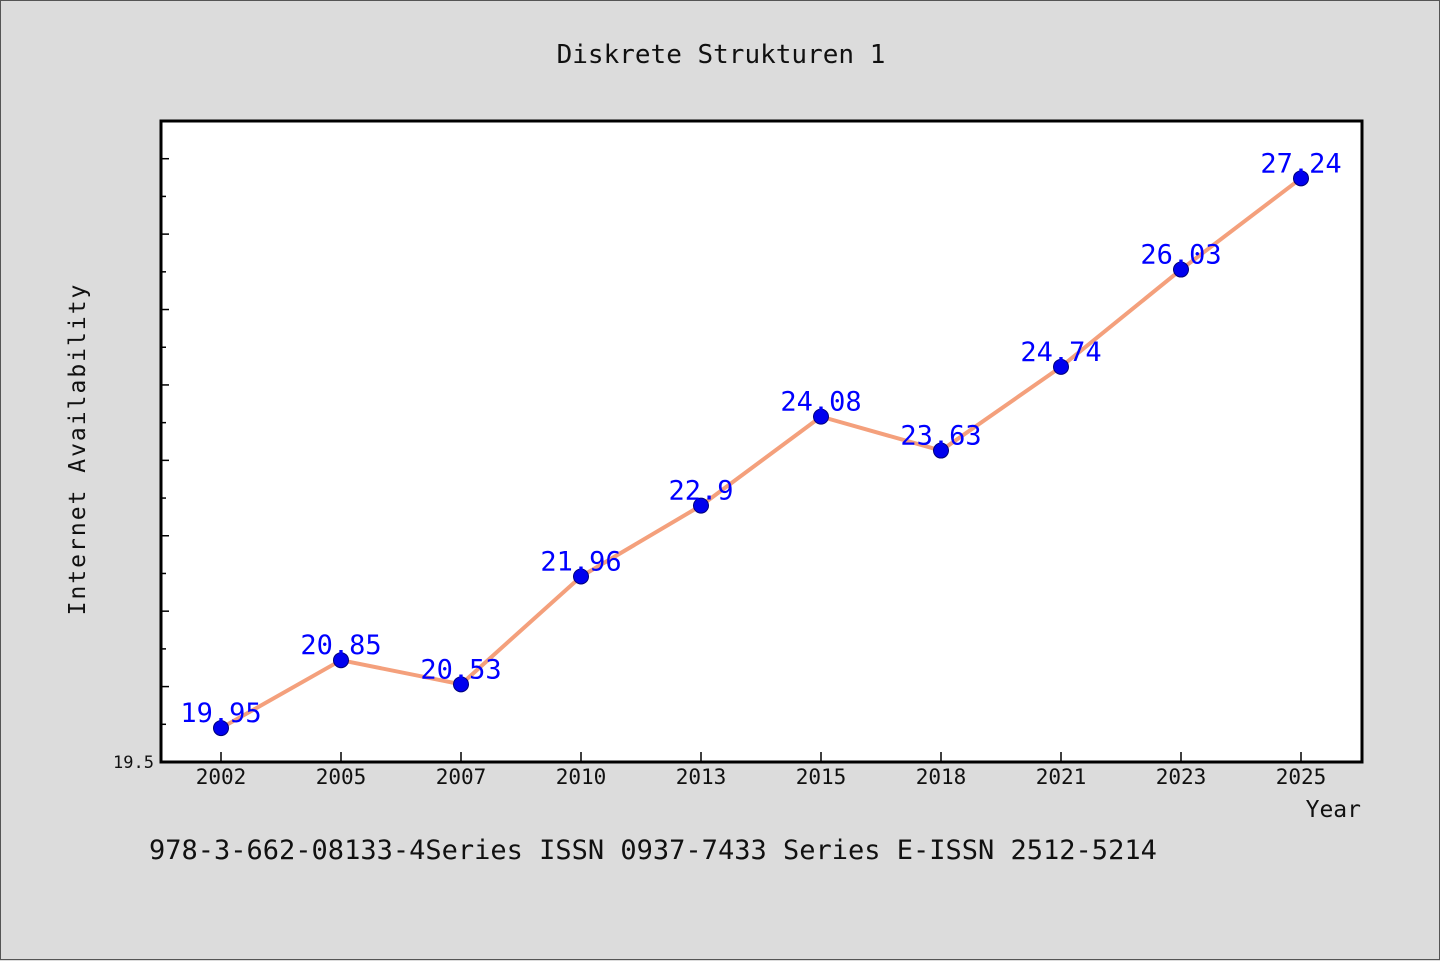  I want to click on data-label: 24.08, so click(820, 402).